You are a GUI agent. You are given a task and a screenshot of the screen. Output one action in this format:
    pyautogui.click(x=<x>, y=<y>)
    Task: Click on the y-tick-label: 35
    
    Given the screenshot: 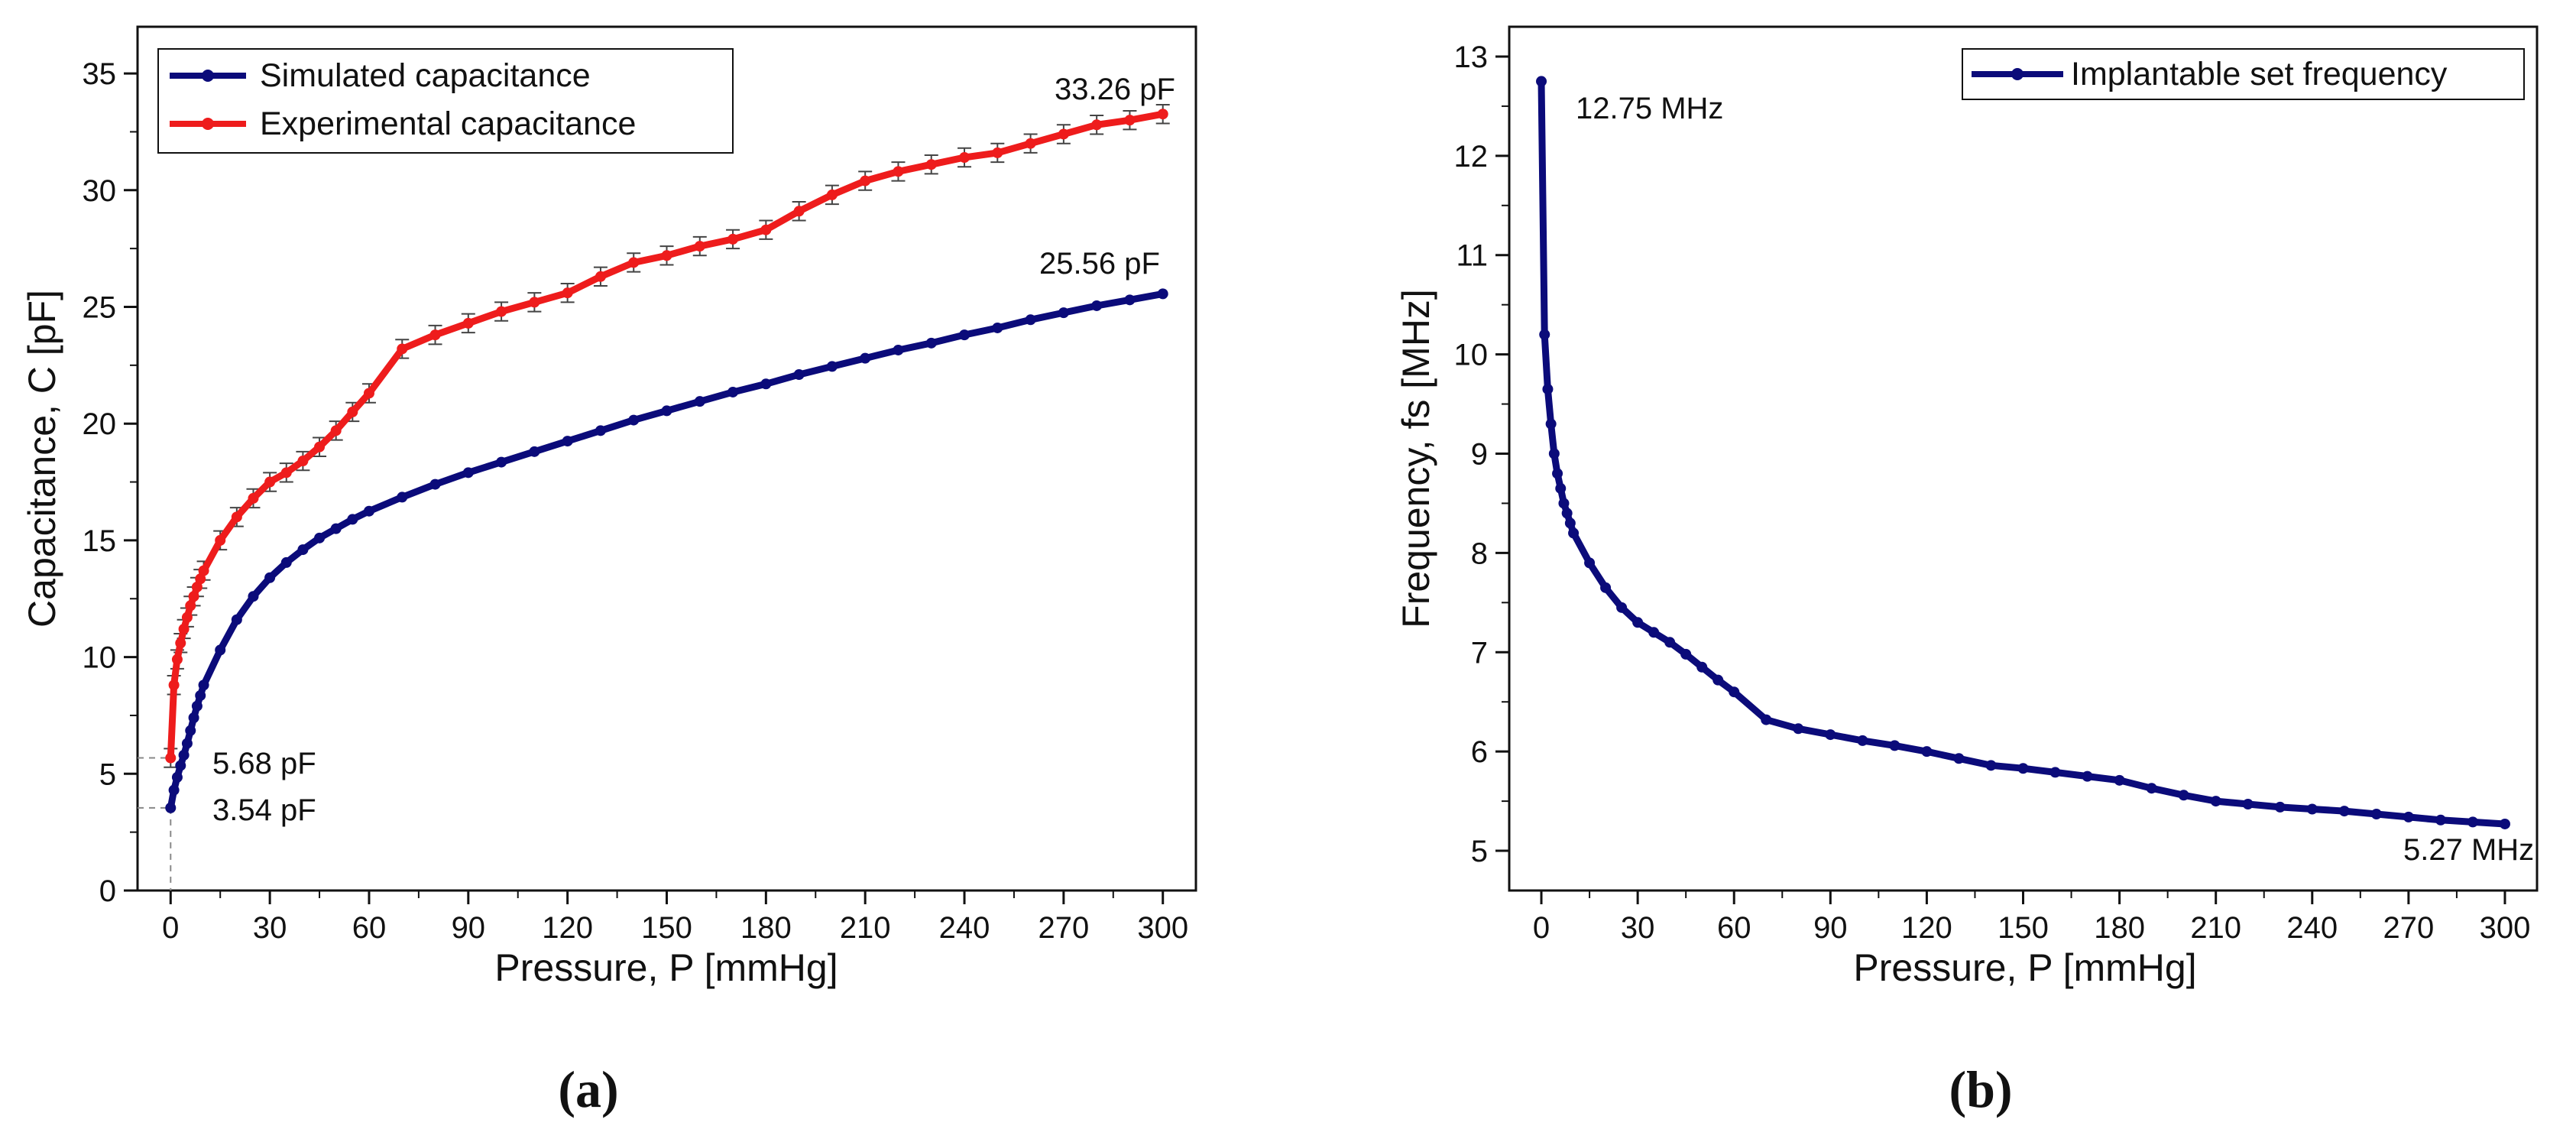 What is the action you would take?
    pyautogui.click(x=100, y=74)
    